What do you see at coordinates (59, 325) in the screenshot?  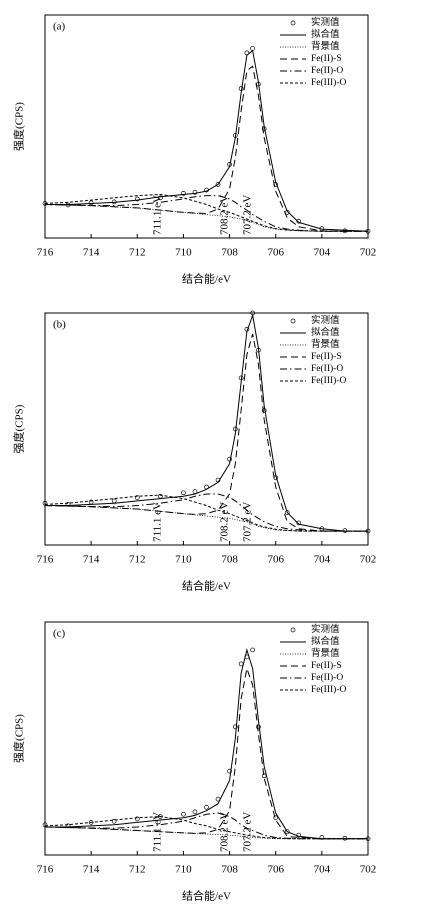 I see `panel-label: (b)` at bounding box center [59, 325].